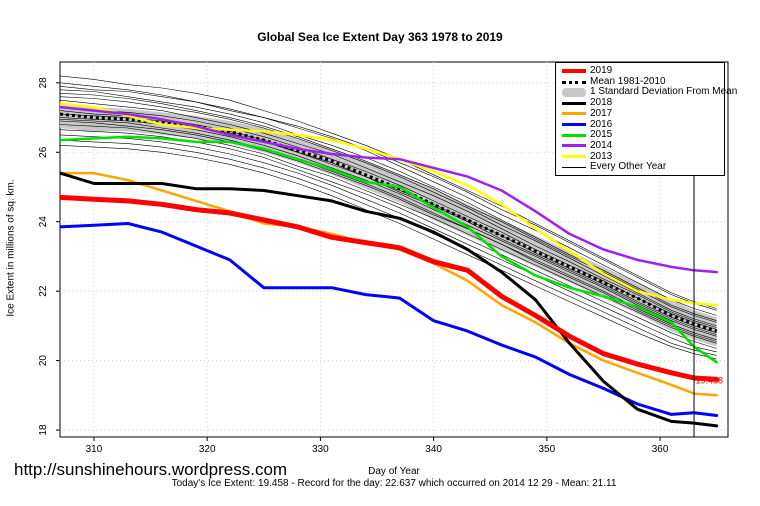 The image size is (760, 506). Describe the element at coordinates (640, 71) in the screenshot. I see `legend-item: 2019` at that location.